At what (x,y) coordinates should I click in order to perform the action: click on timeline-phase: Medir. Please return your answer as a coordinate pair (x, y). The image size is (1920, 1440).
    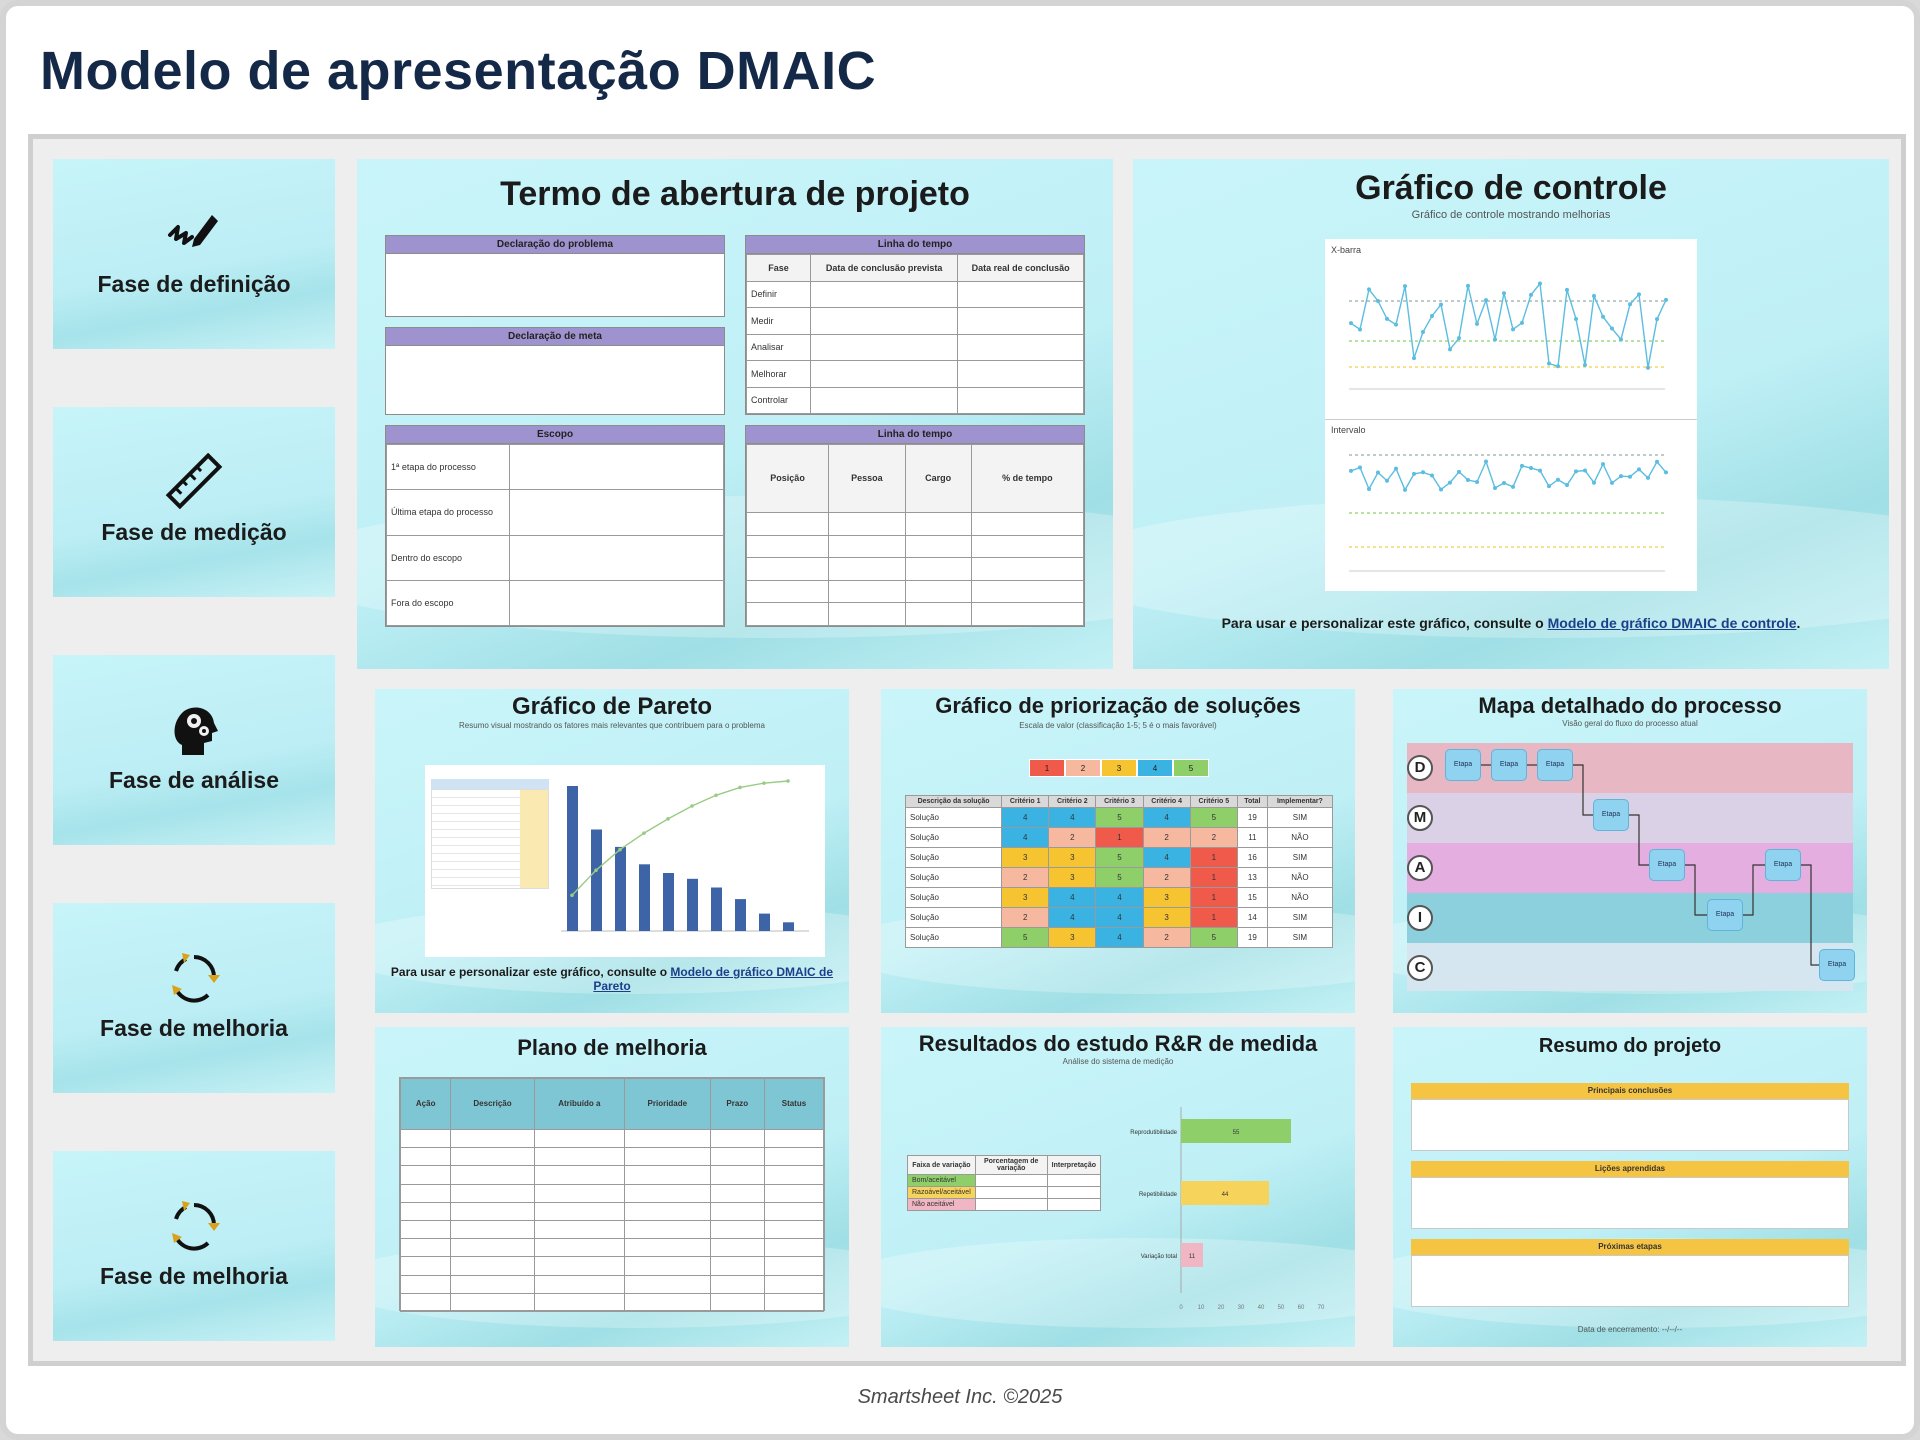
    Looking at the image, I should click on (778, 321).